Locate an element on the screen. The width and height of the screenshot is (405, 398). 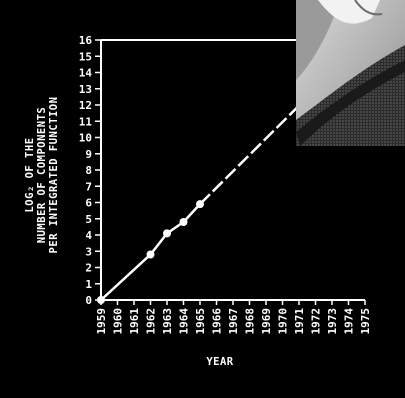
y-axis-label-line-1: LOG₂ OF THE is located at coordinates (30, 174).